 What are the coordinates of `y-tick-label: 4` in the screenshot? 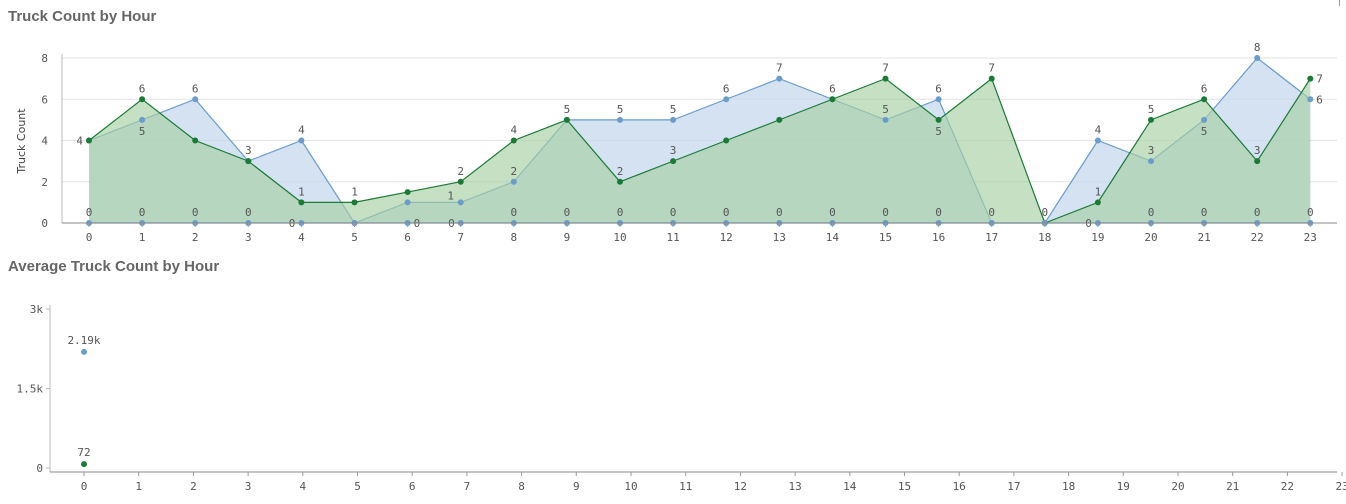 It's located at (44, 141).